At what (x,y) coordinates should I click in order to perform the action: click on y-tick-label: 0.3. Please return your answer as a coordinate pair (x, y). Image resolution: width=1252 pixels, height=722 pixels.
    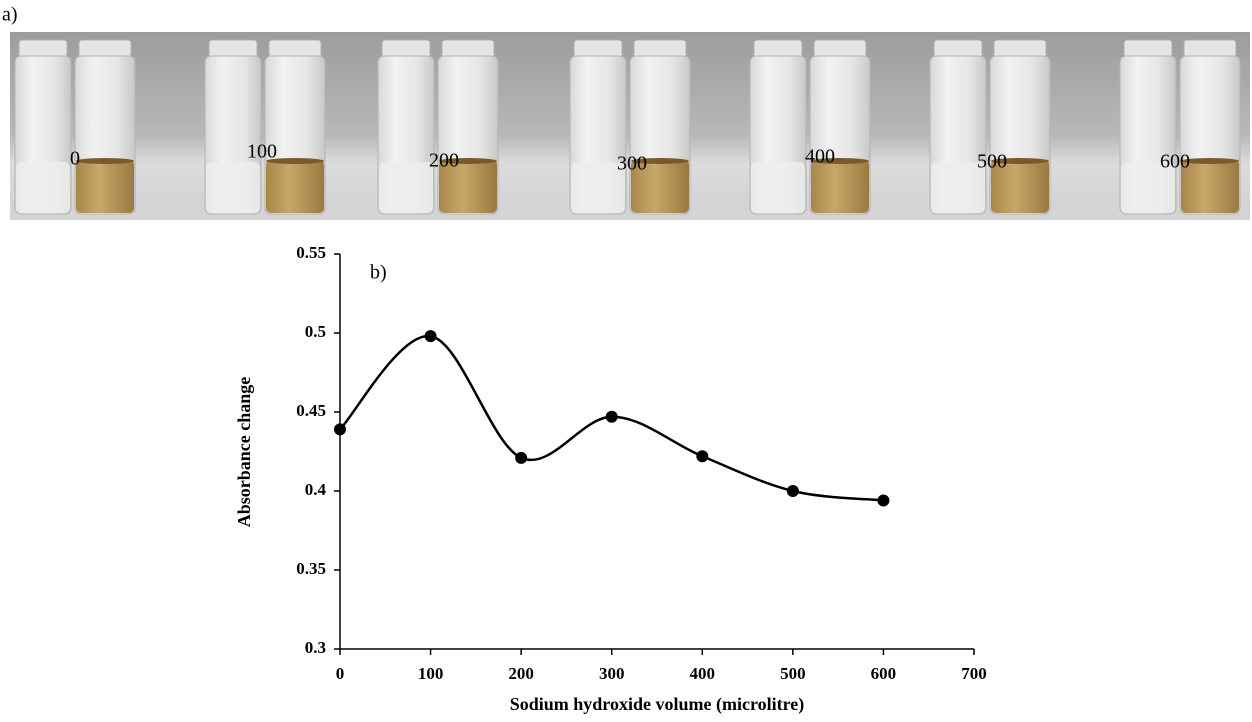
    Looking at the image, I should click on (315, 647).